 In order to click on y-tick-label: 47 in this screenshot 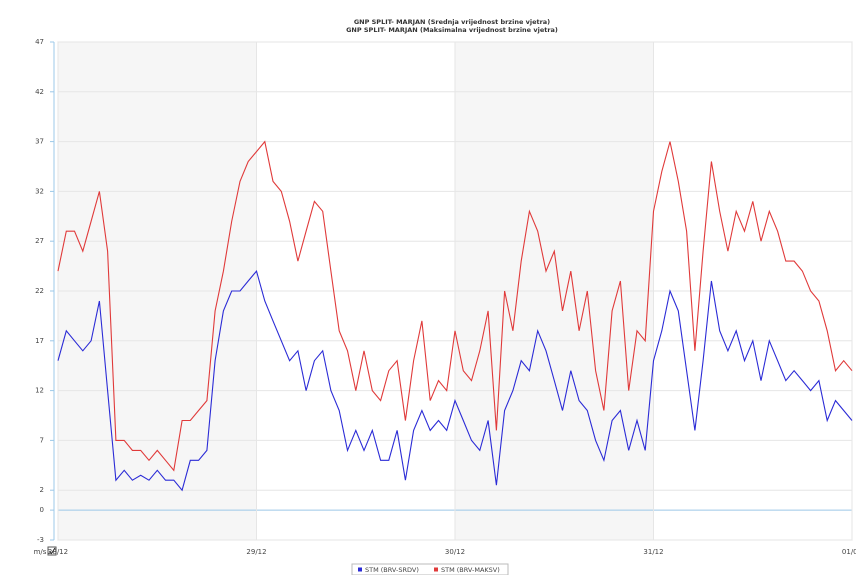, I will do `click(39, 42)`.